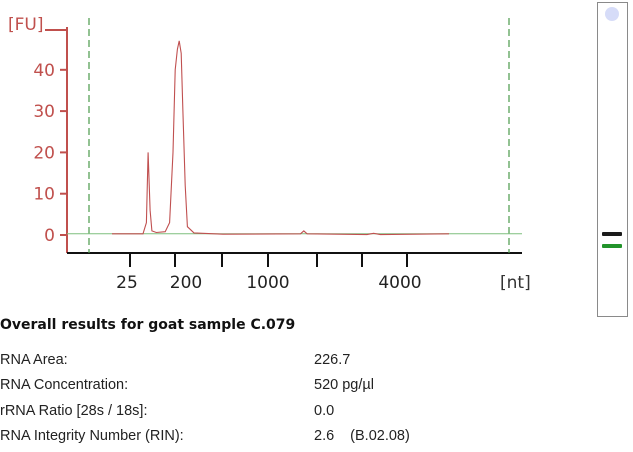  Describe the element at coordinates (324, 436) in the screenshot. I see `result-value-number: 2.6` at that location.